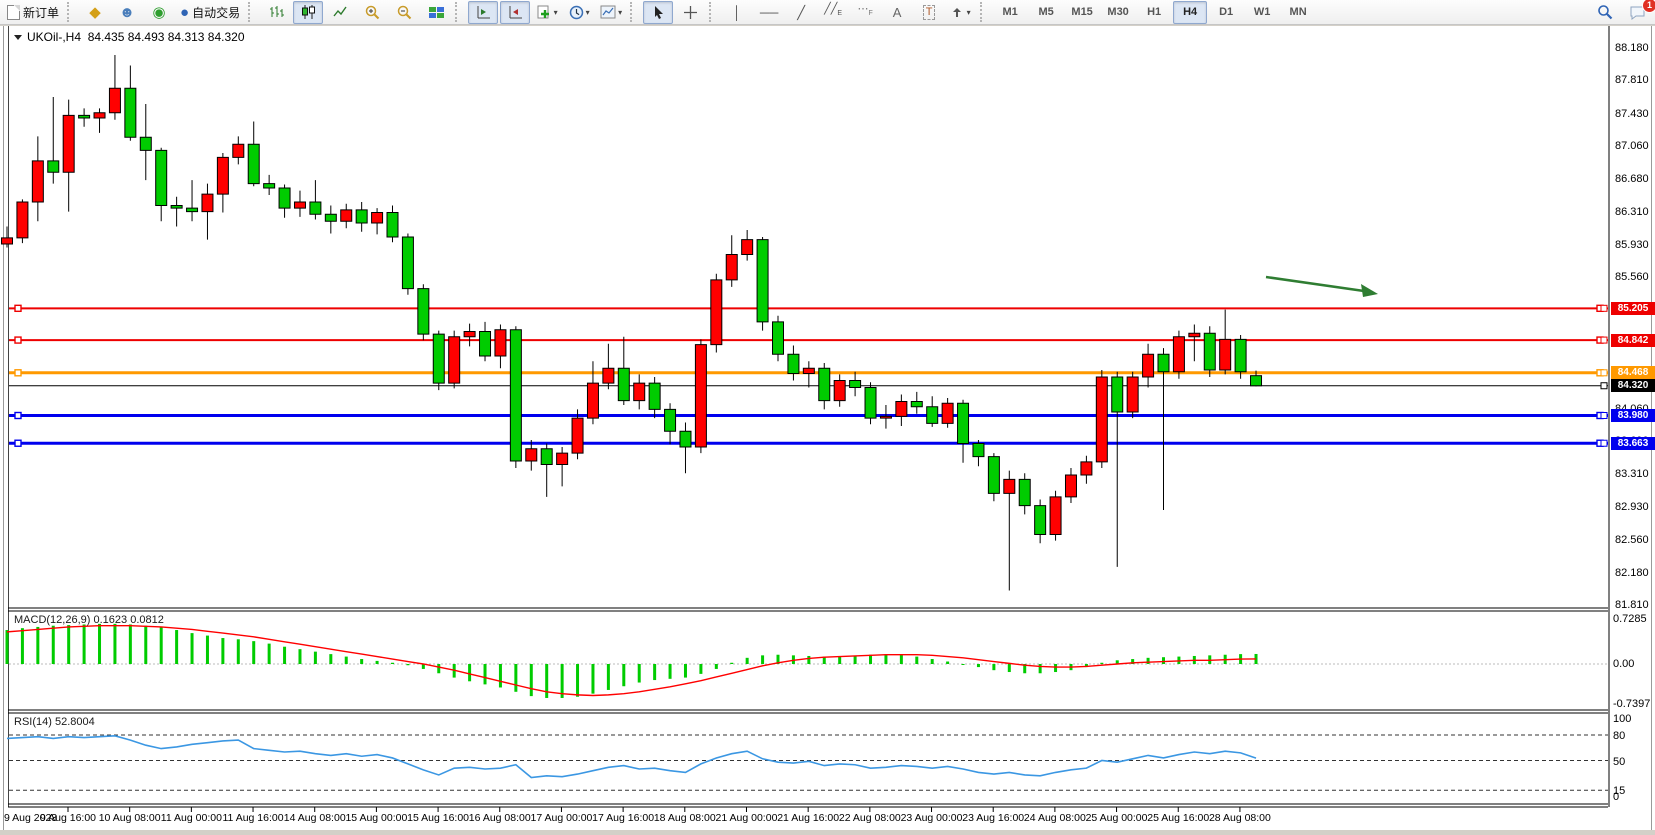  Describe the element at coordinates (1622, 719) in the screenshot. I see `rsi-axis-label: 100` at that location.